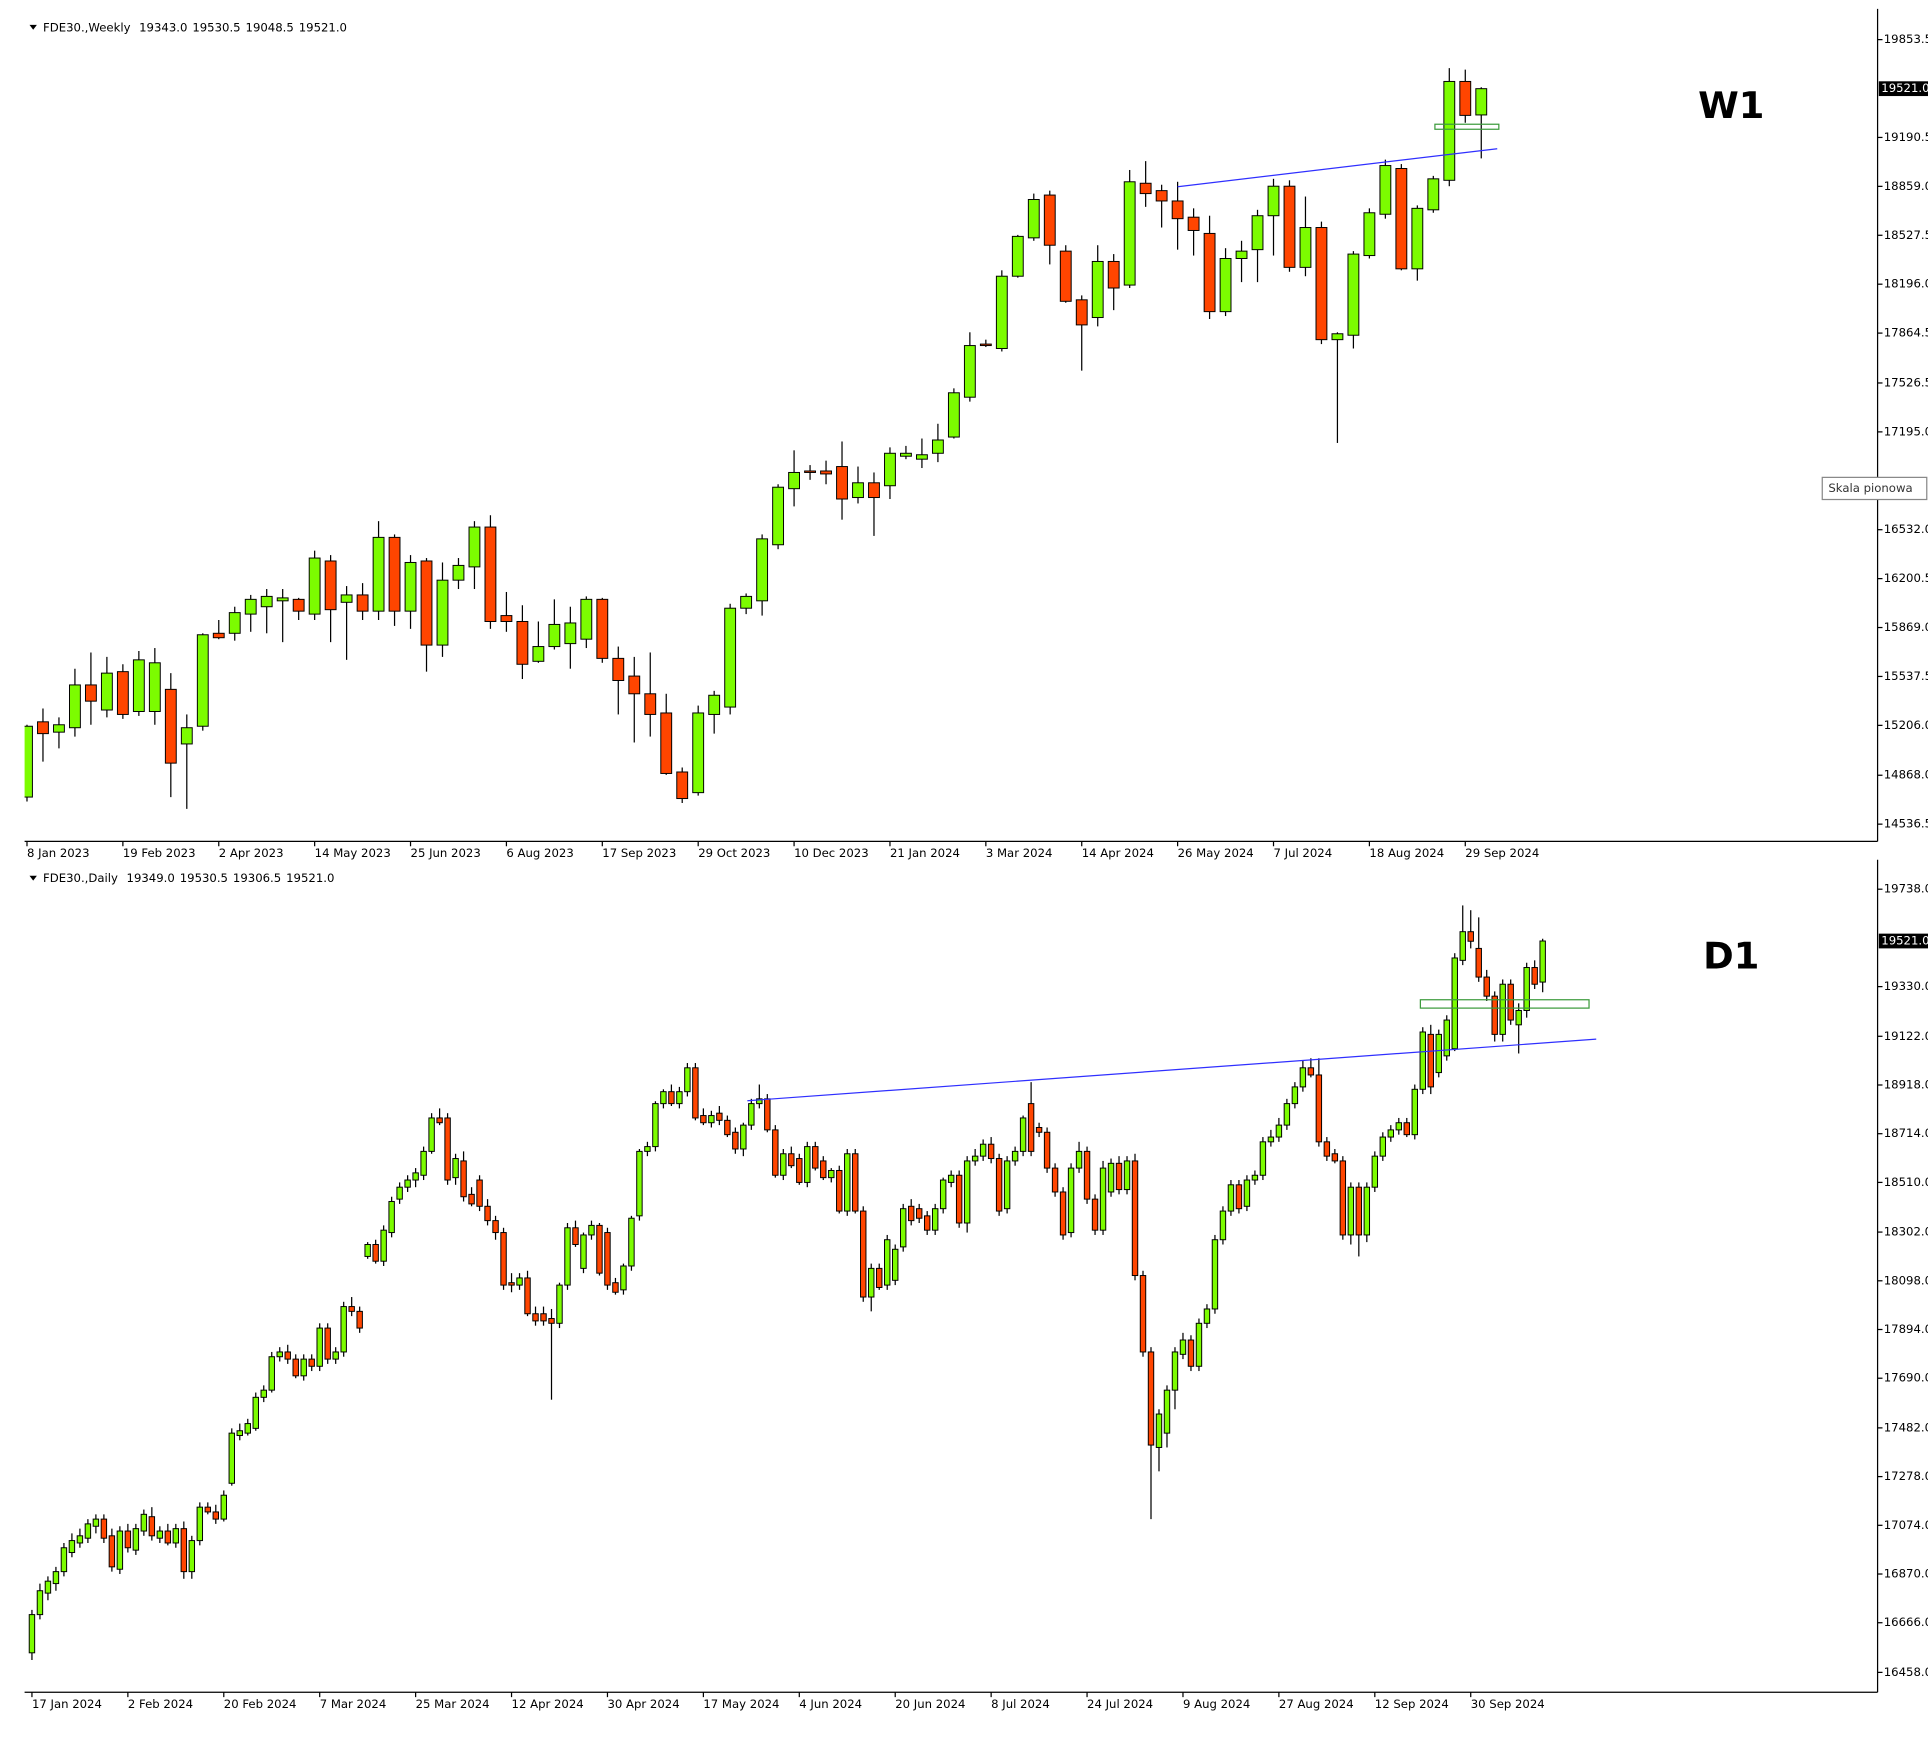  What do you see at coordinates (1906, 284) in the screenshot?
I see `y-tick-label: 18196.0` at bounding box center [1906, 284].